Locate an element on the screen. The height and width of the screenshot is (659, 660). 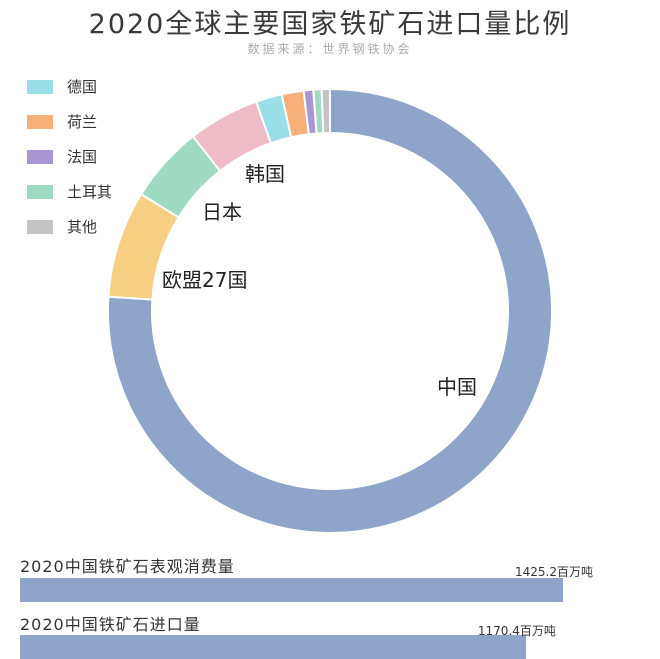
bar-import is located at coordinates (273, 647).